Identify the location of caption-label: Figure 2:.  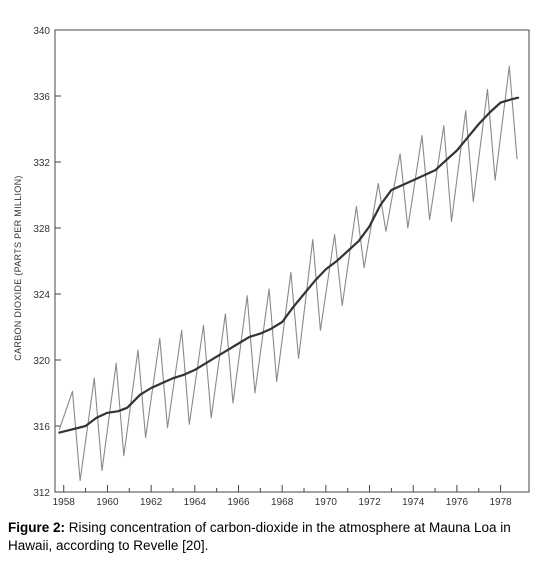
(37, 527).